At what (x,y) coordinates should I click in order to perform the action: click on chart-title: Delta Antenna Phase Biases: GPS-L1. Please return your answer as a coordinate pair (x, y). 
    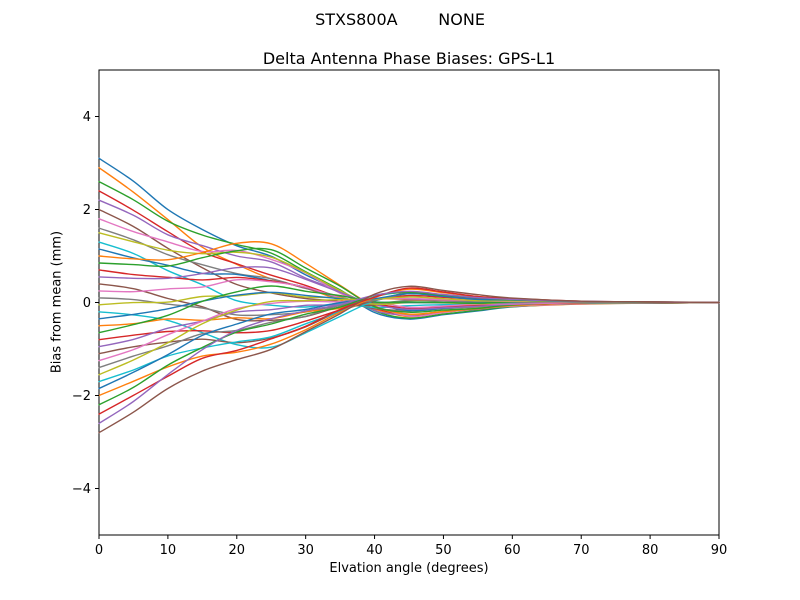
    Looking at the image, I should click on (409, 58).